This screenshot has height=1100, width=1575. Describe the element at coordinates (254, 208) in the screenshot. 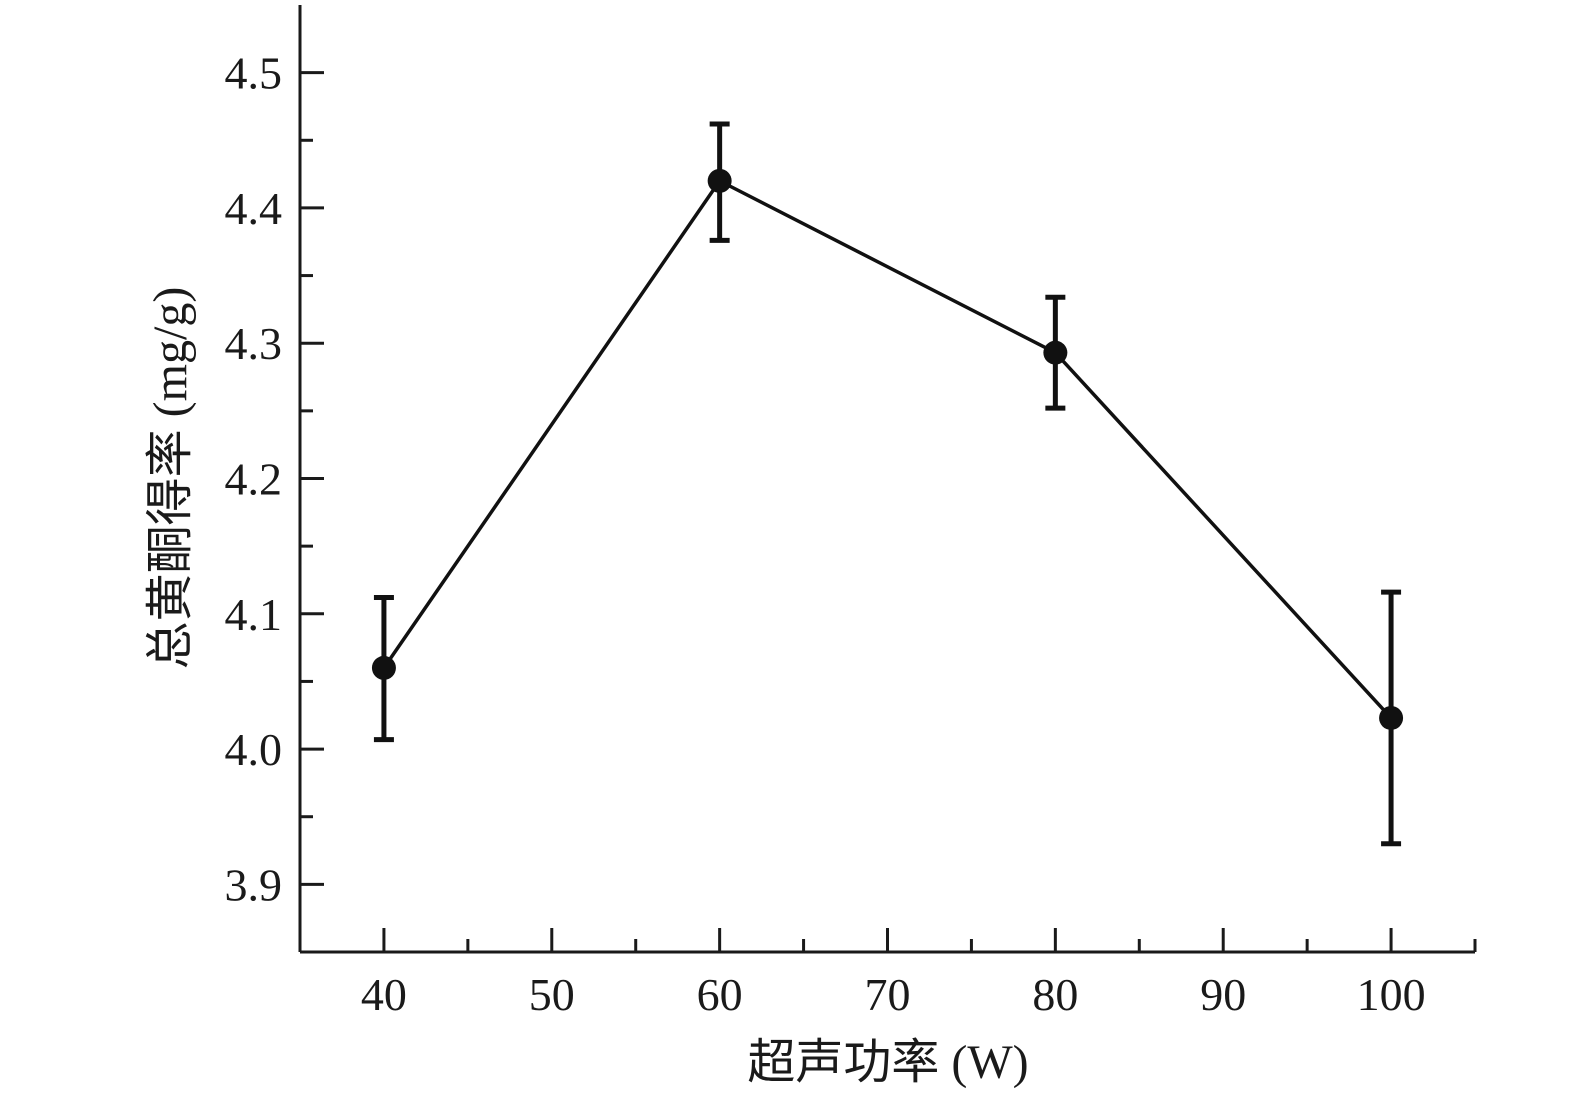

I see `y-tick-label: 4.4` at that location.